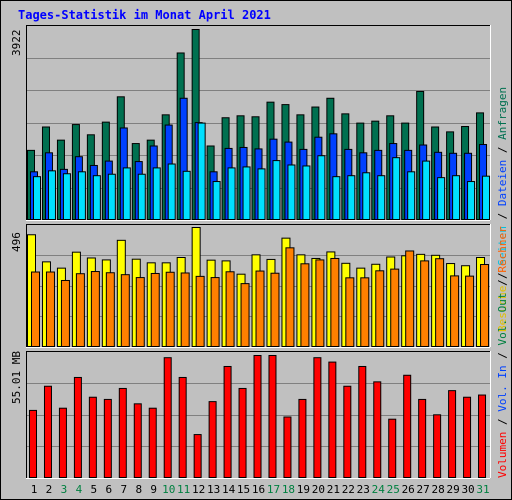  What do you see at coordinates (502, 454) in the screenshot?
I see `legend-volumen: Volumen` at bounding box center [502, 454].